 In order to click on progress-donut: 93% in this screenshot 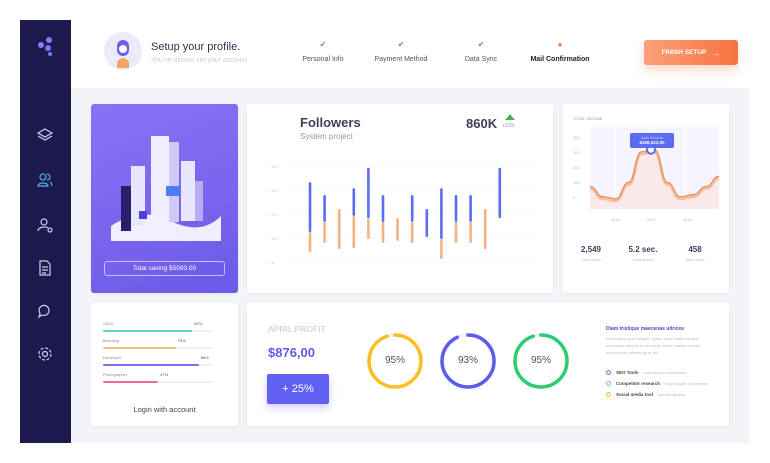, I will do `click(468, 361)`.